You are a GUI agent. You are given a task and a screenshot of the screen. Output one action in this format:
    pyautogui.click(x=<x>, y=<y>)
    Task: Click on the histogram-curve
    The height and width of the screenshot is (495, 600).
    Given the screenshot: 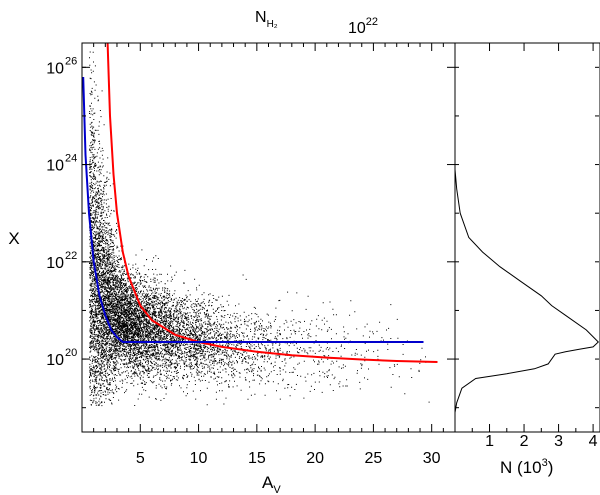 What is the action you would take?
    pyautogui.click(x=527, y=291)
    